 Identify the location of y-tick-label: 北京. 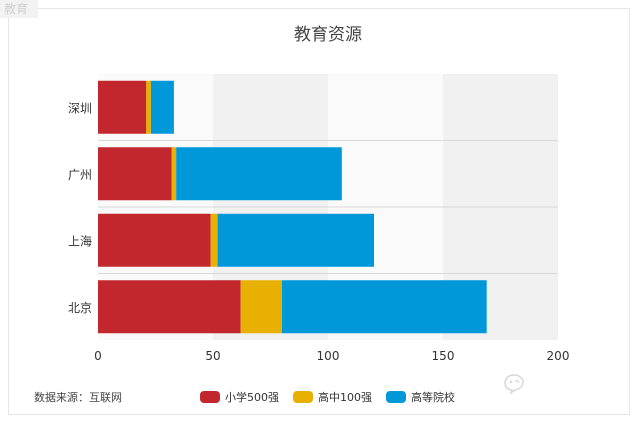
(80, 308).